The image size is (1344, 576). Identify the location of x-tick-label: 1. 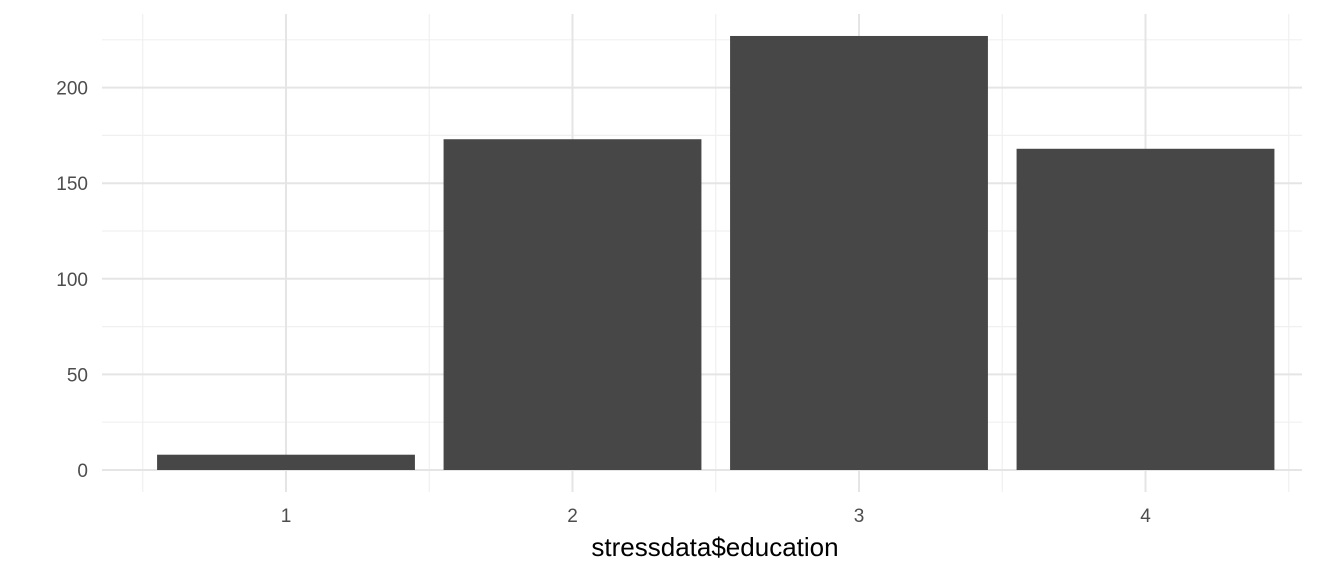
(286, 516).